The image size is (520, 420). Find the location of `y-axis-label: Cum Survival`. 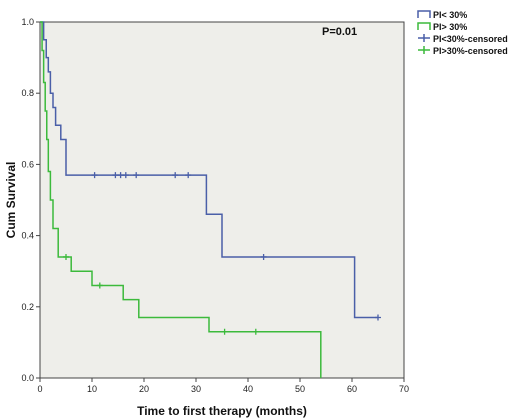

y-axis-label: Cum Survival is located at coordinates (11, 200).